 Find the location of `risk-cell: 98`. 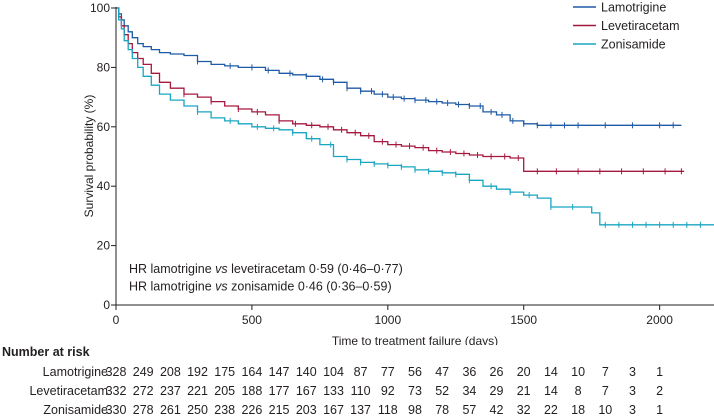

risk-cell: 98 is located at coordinates (415, 410).